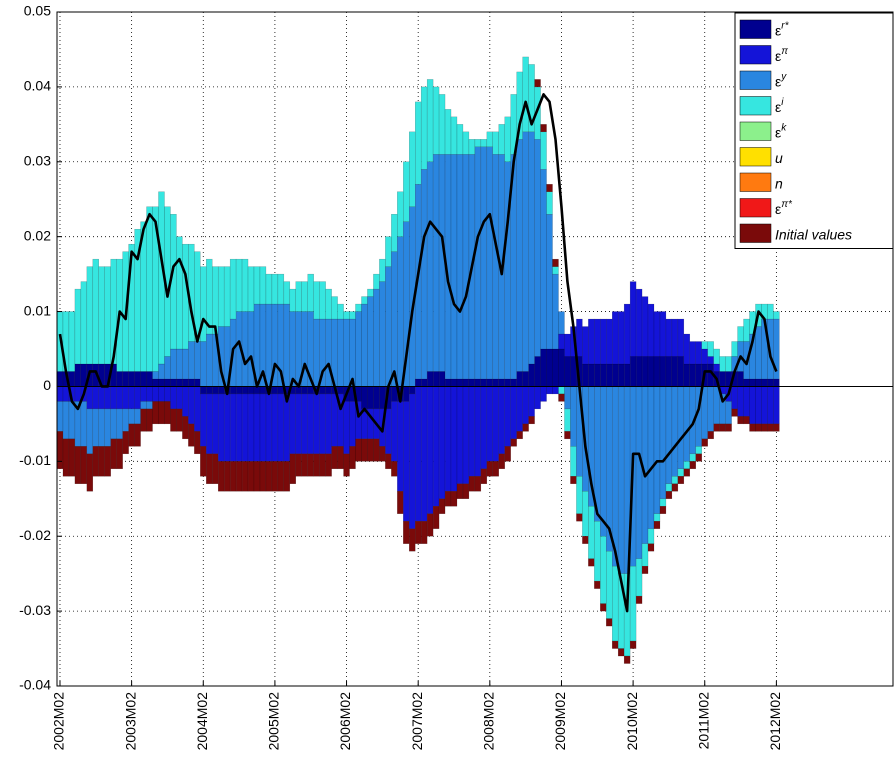 This screenshot has height=775, width=895. What do you see at coordinates (782, 102) in the screenshot?
I see `legend-sup: i` at bounding box center [782, 102].